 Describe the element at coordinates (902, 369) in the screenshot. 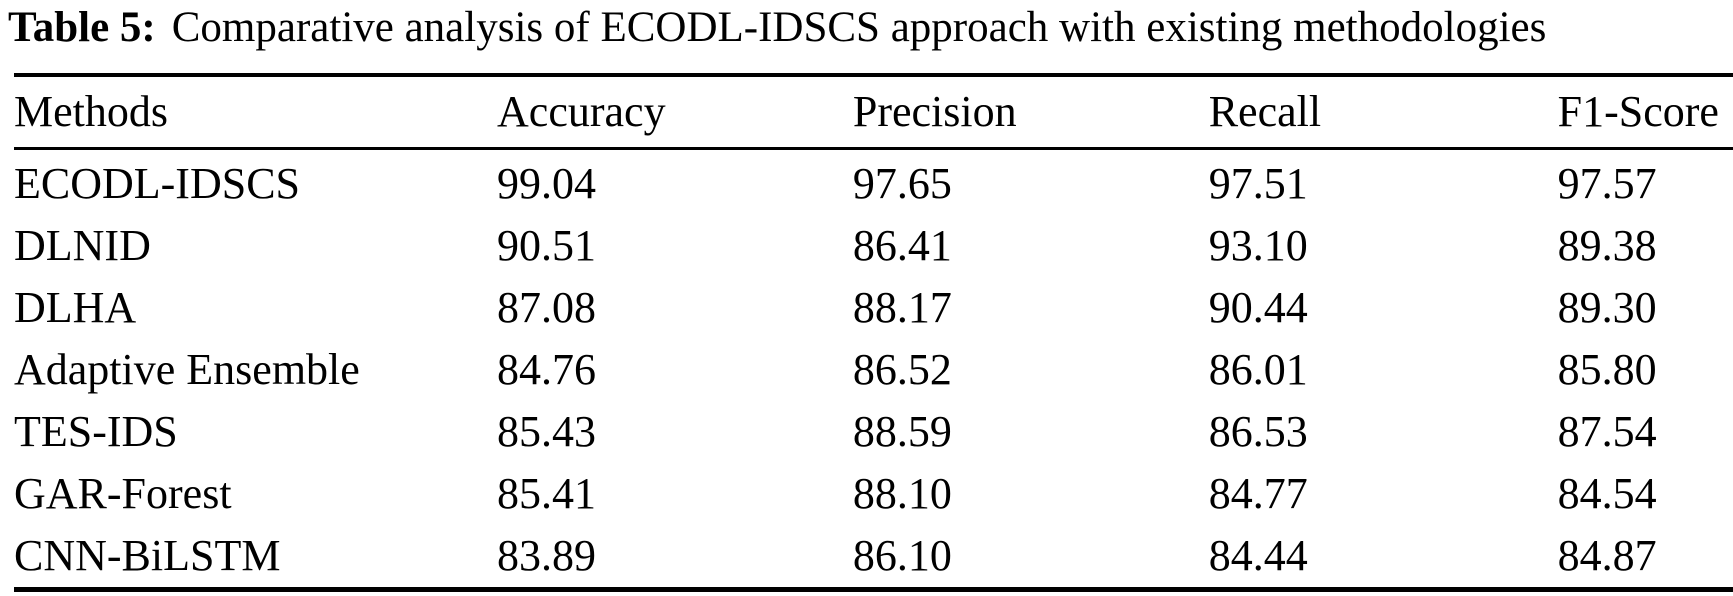

I see `value-cell: 86.52` at that location.